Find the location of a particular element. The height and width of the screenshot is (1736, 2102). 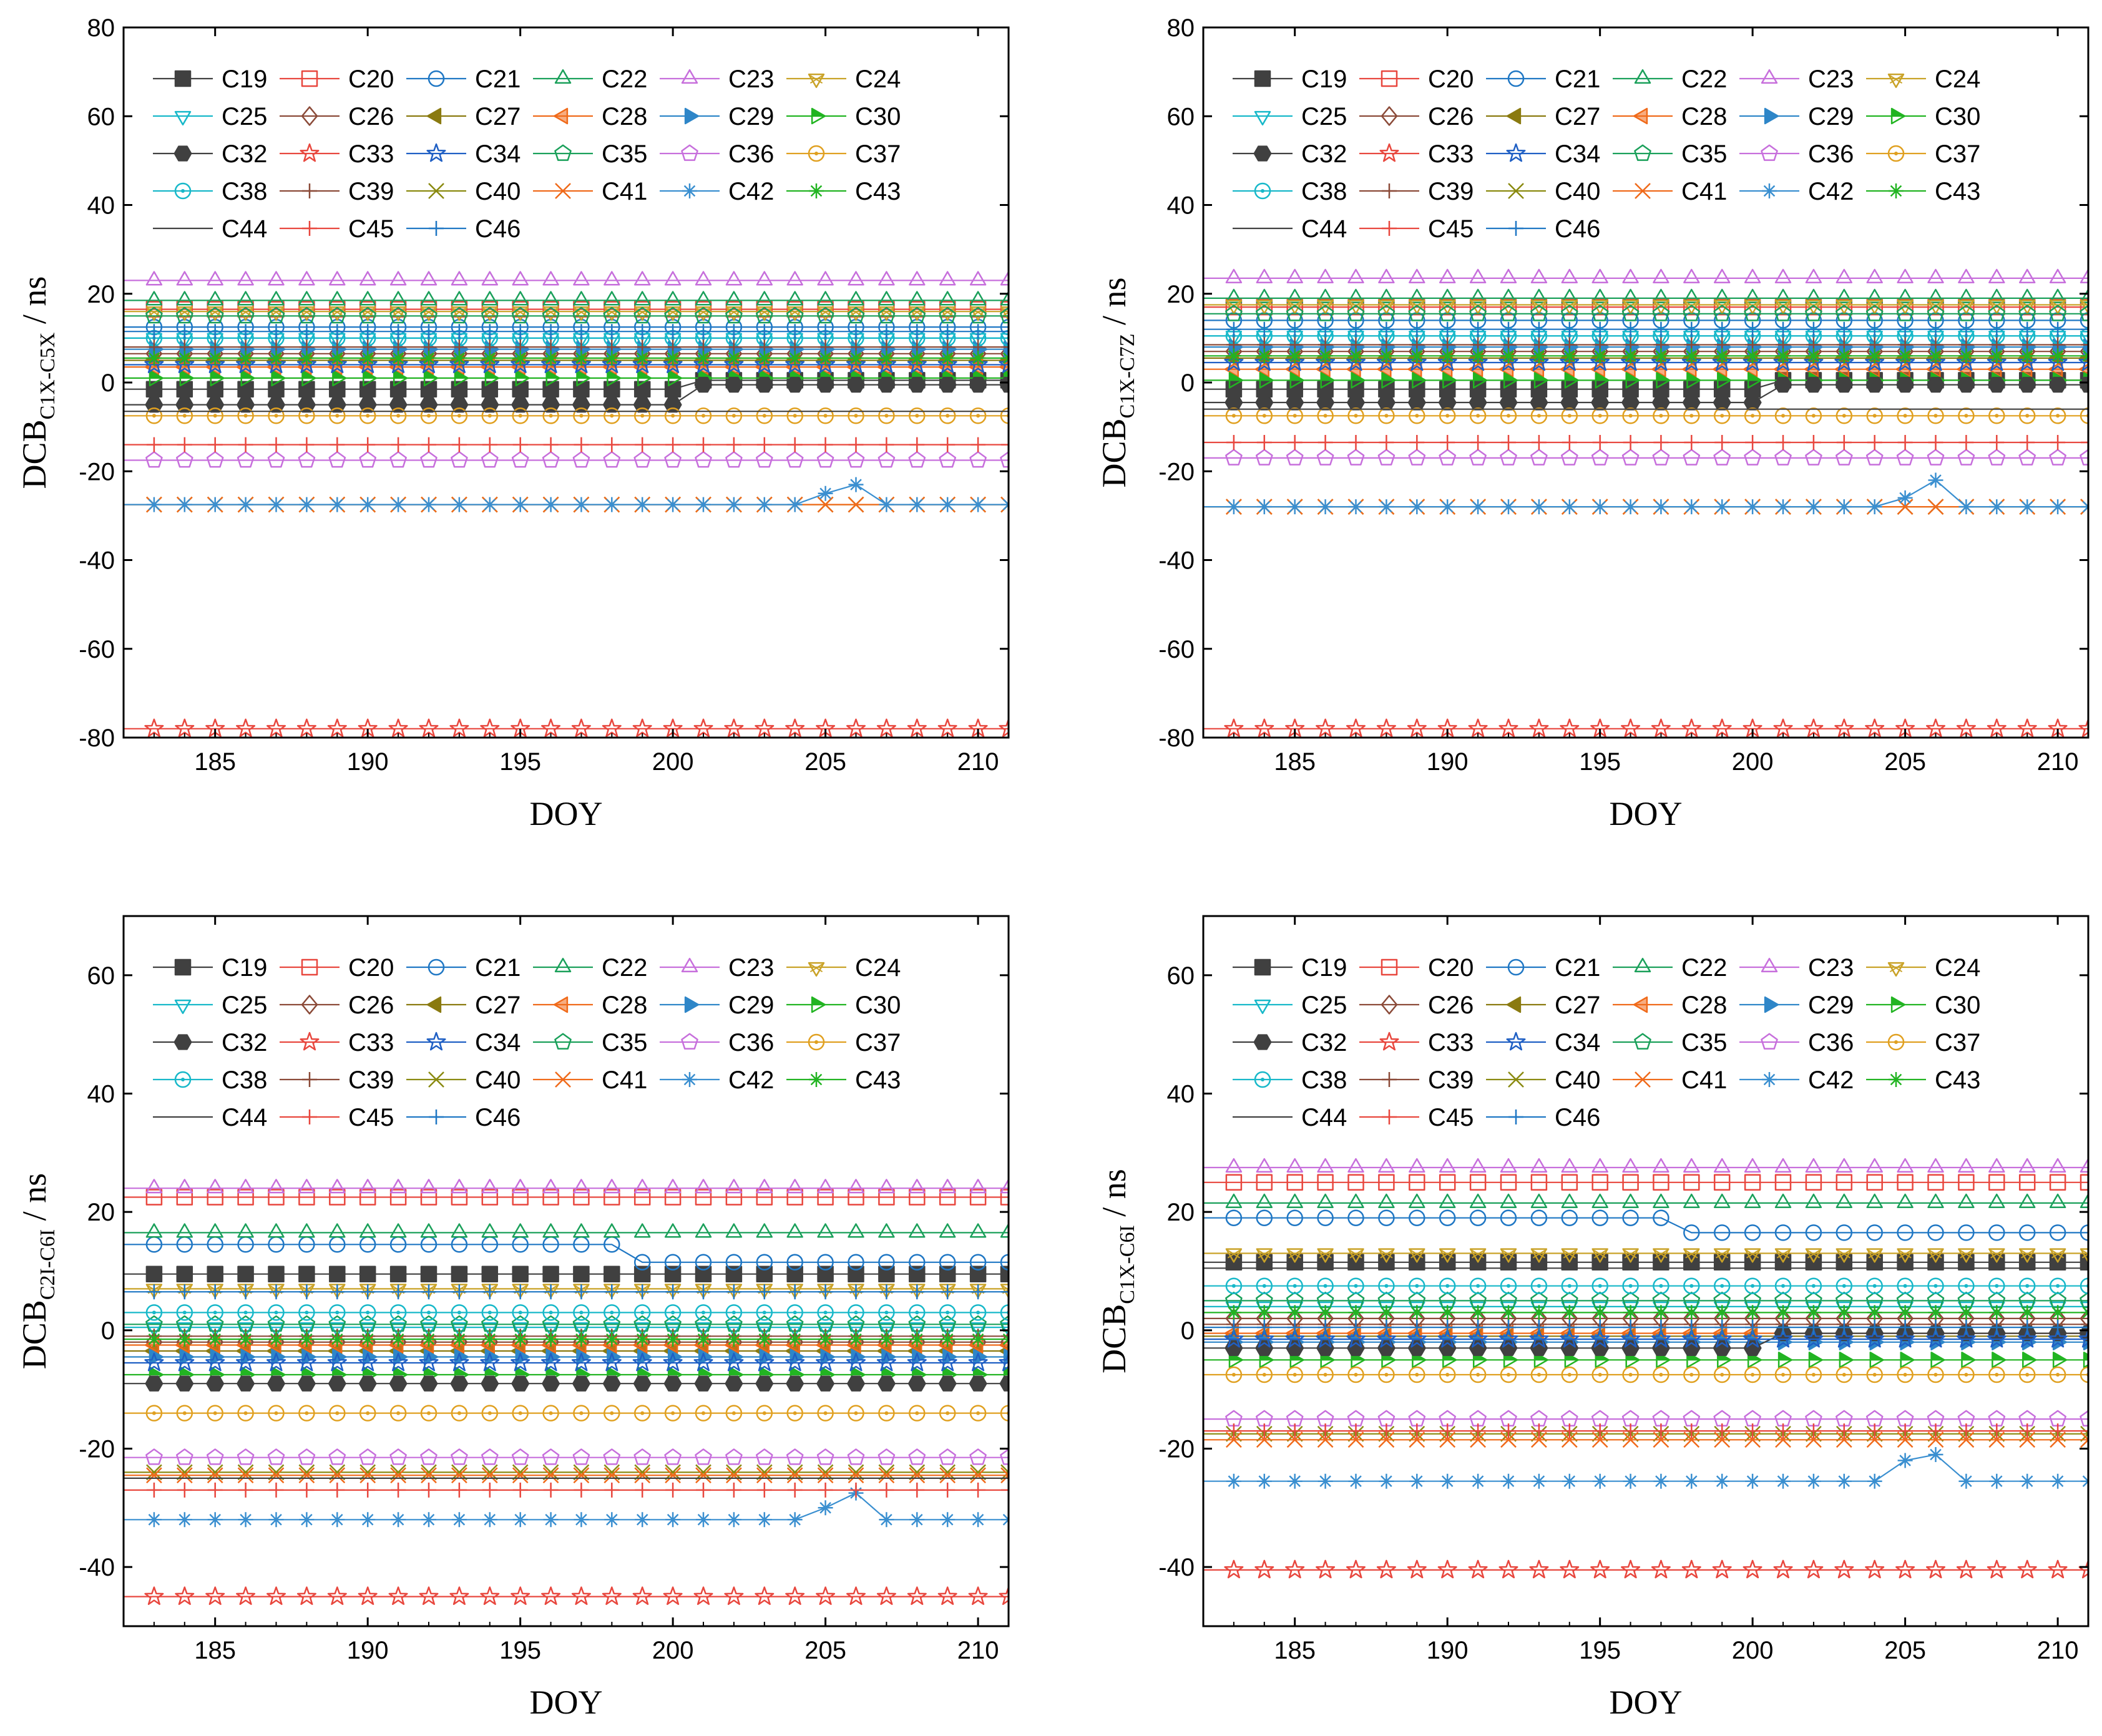

y-tick-label: 40 is located at coordinates (1181, 1094).